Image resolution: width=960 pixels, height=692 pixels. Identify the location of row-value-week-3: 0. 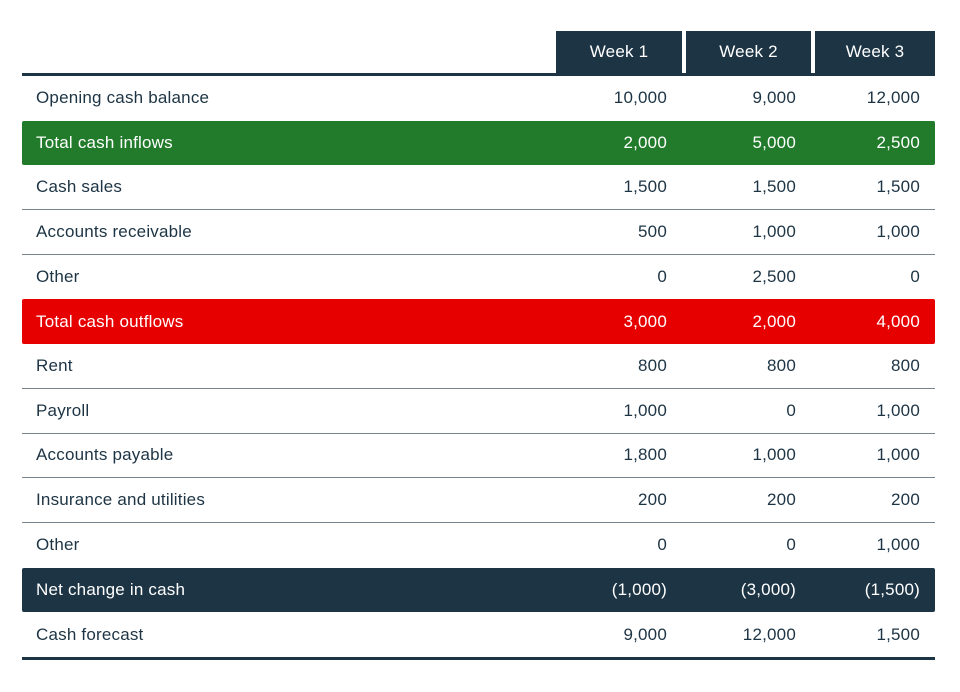
(915, 277).